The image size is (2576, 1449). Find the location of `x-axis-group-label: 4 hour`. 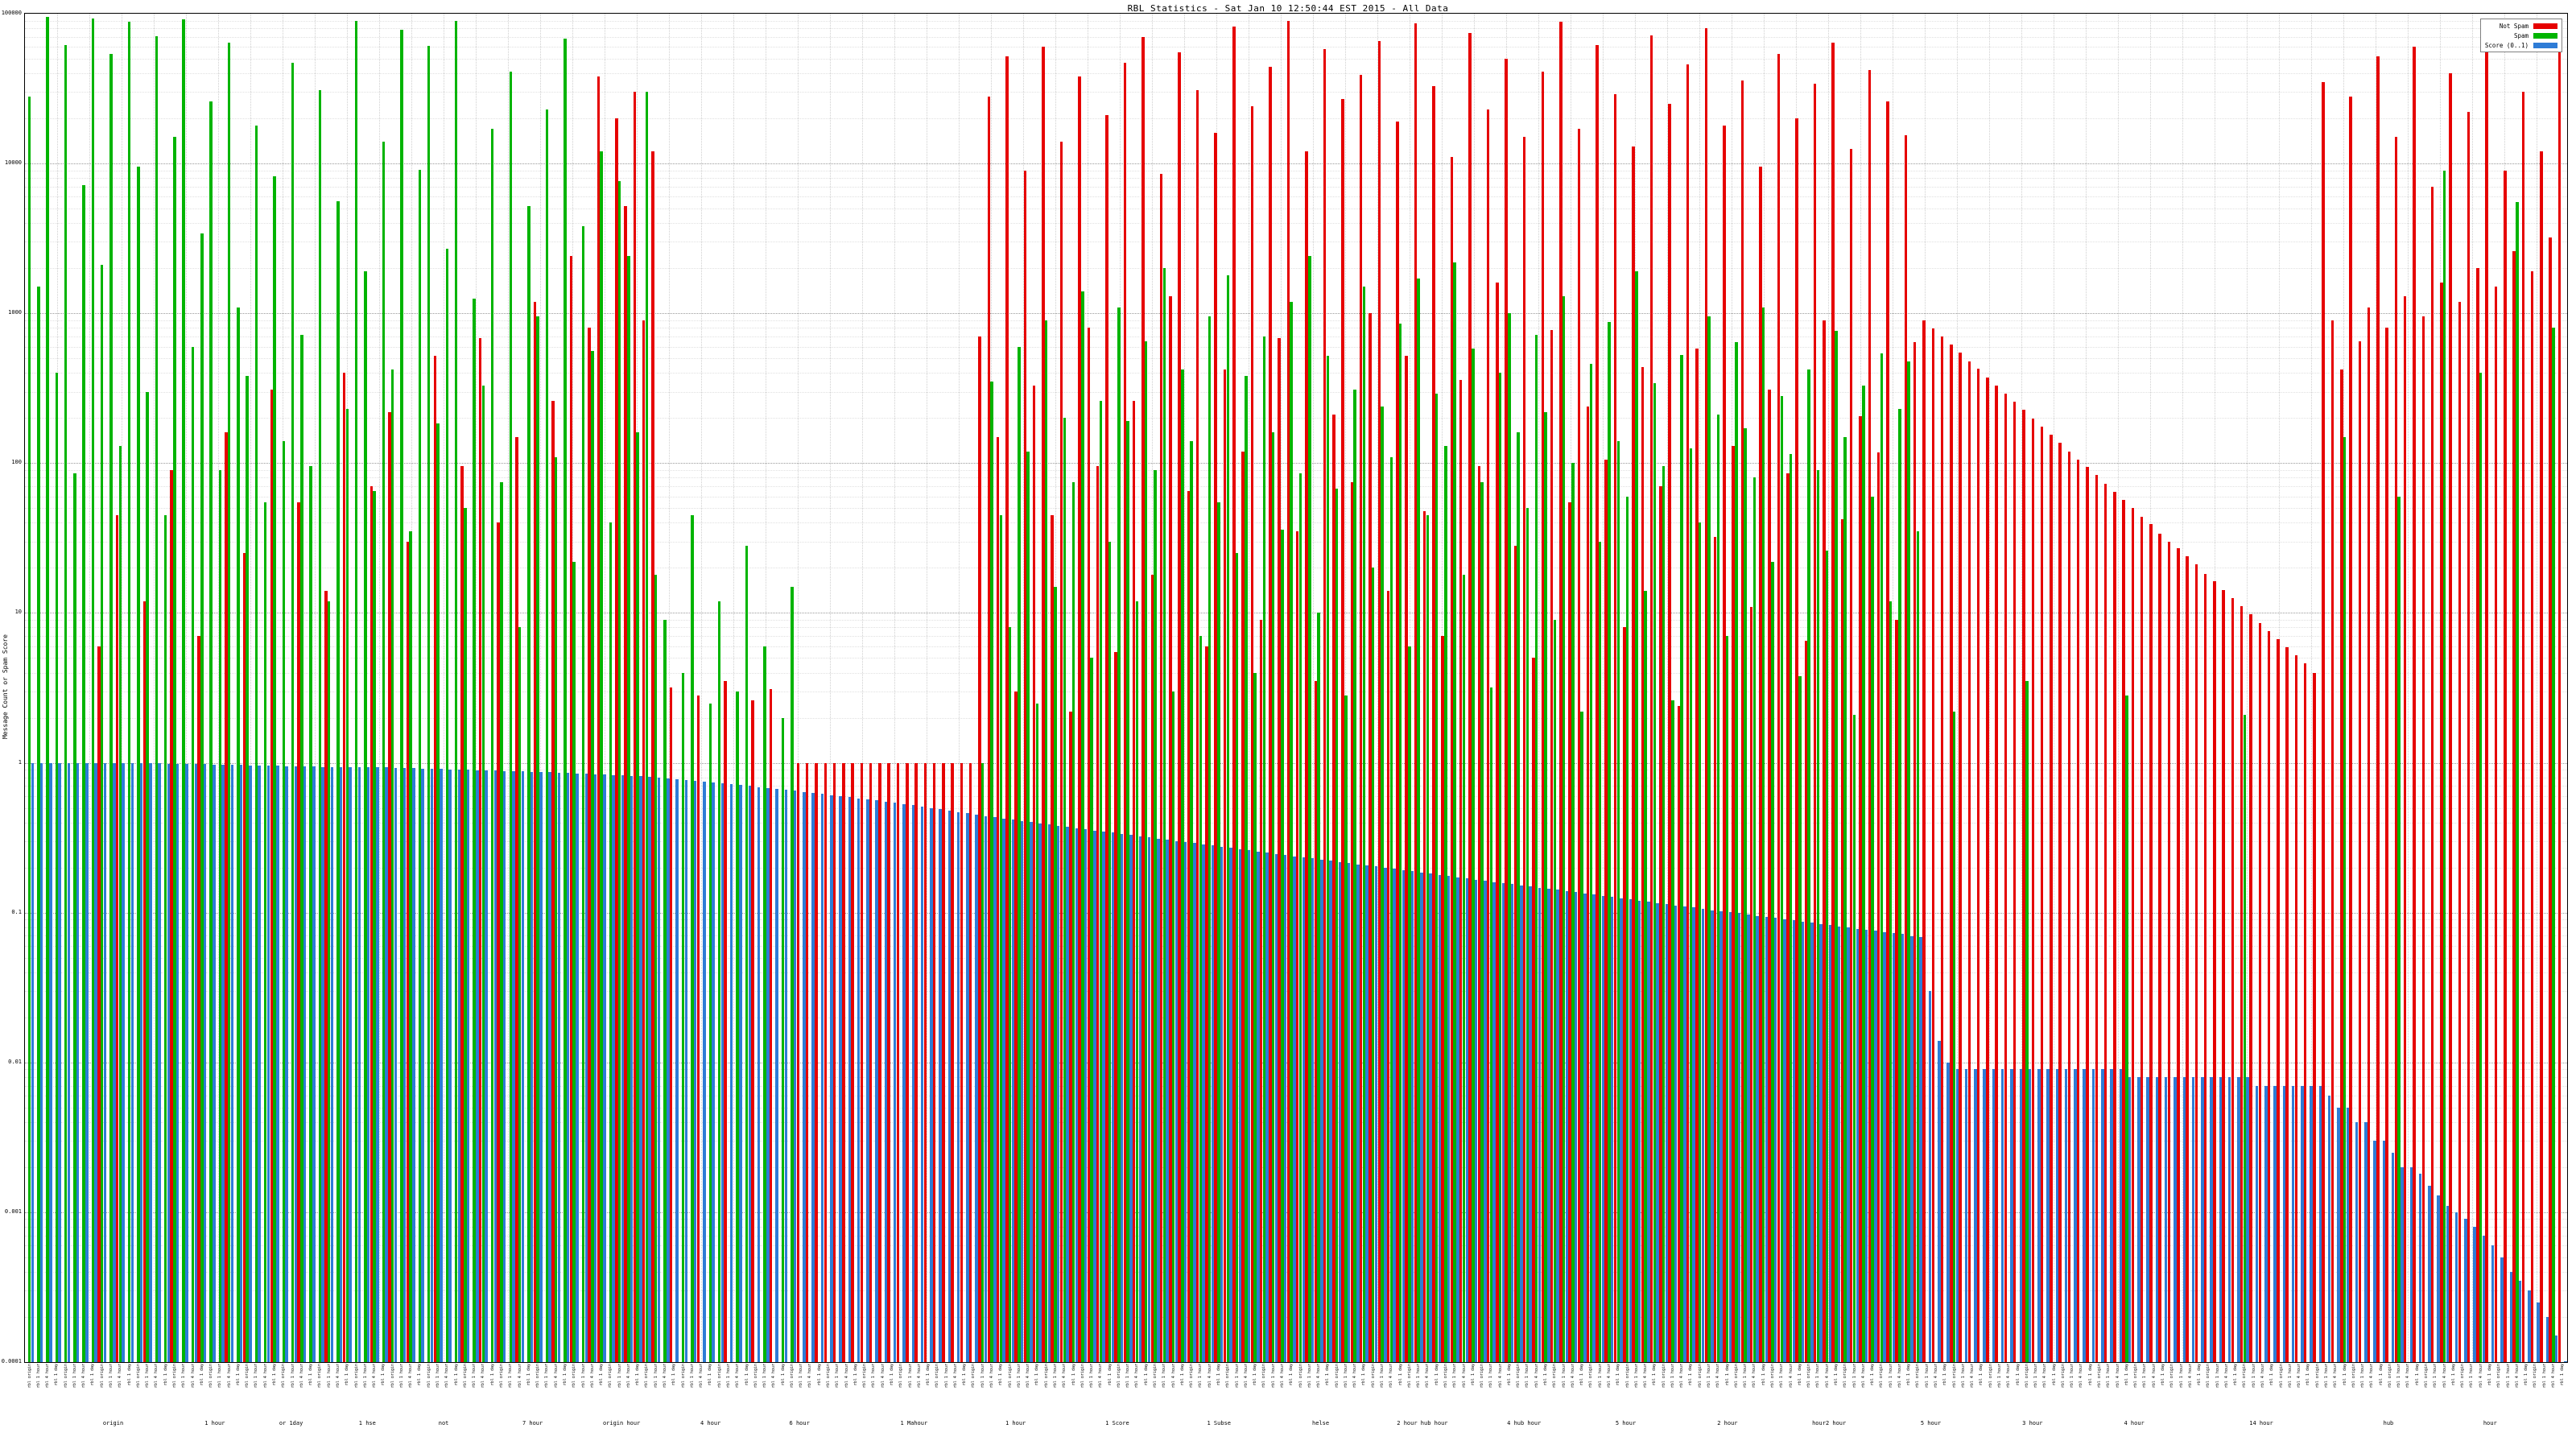

x-axis-group-label: 4 hour is located at coordinates (710, 1423).